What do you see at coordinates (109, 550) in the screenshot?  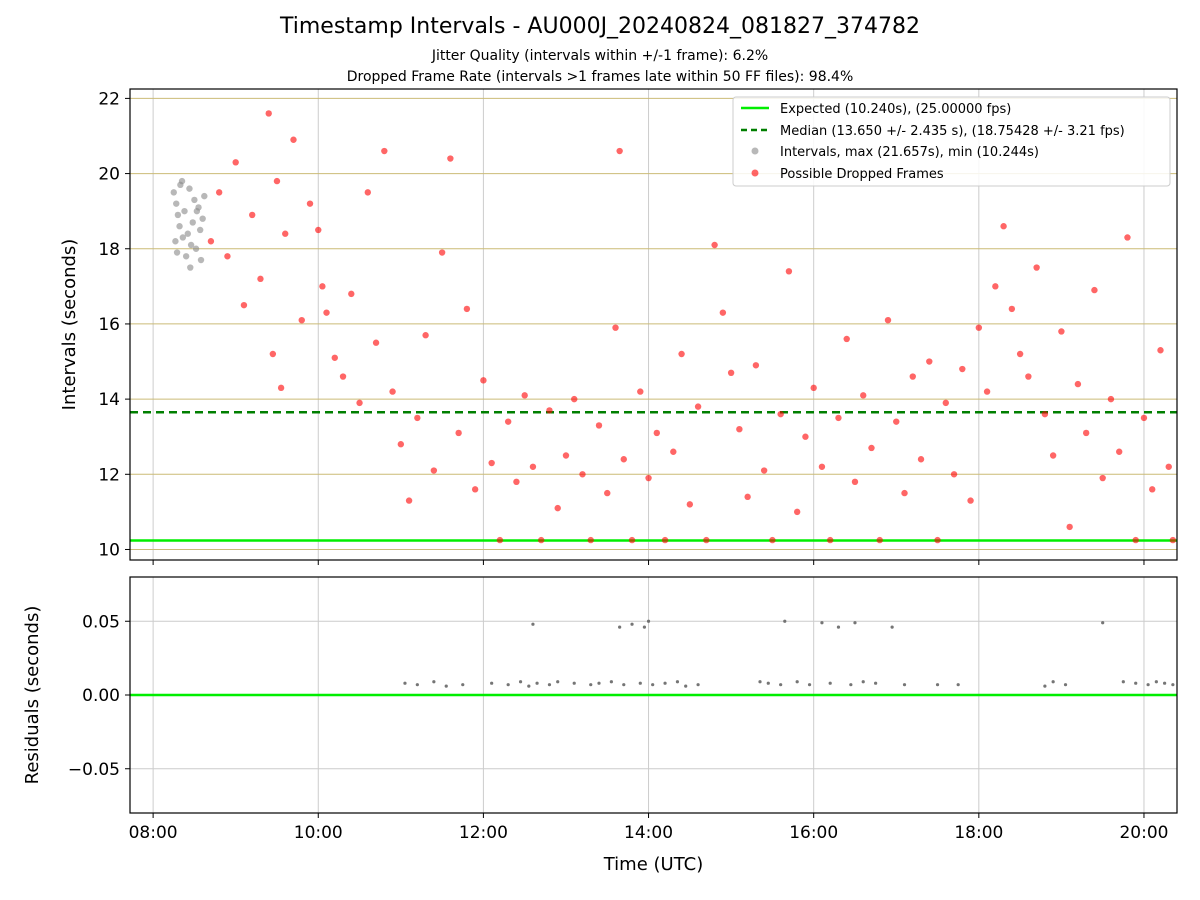 I see `y-tick-label: 10` at bounding box center [109, 550].